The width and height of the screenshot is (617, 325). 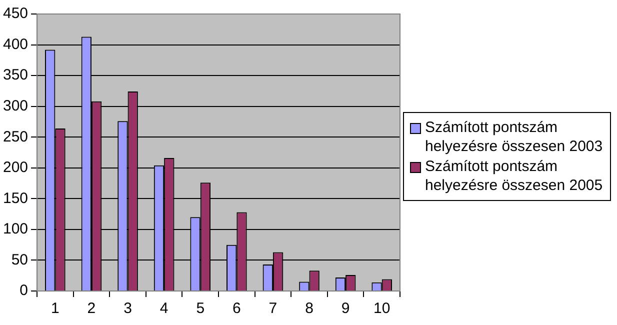 What do you see at coordinates (382, 309) in the screenshot?
I see `x-tick-label: 10` at bounding box center [382, 309].